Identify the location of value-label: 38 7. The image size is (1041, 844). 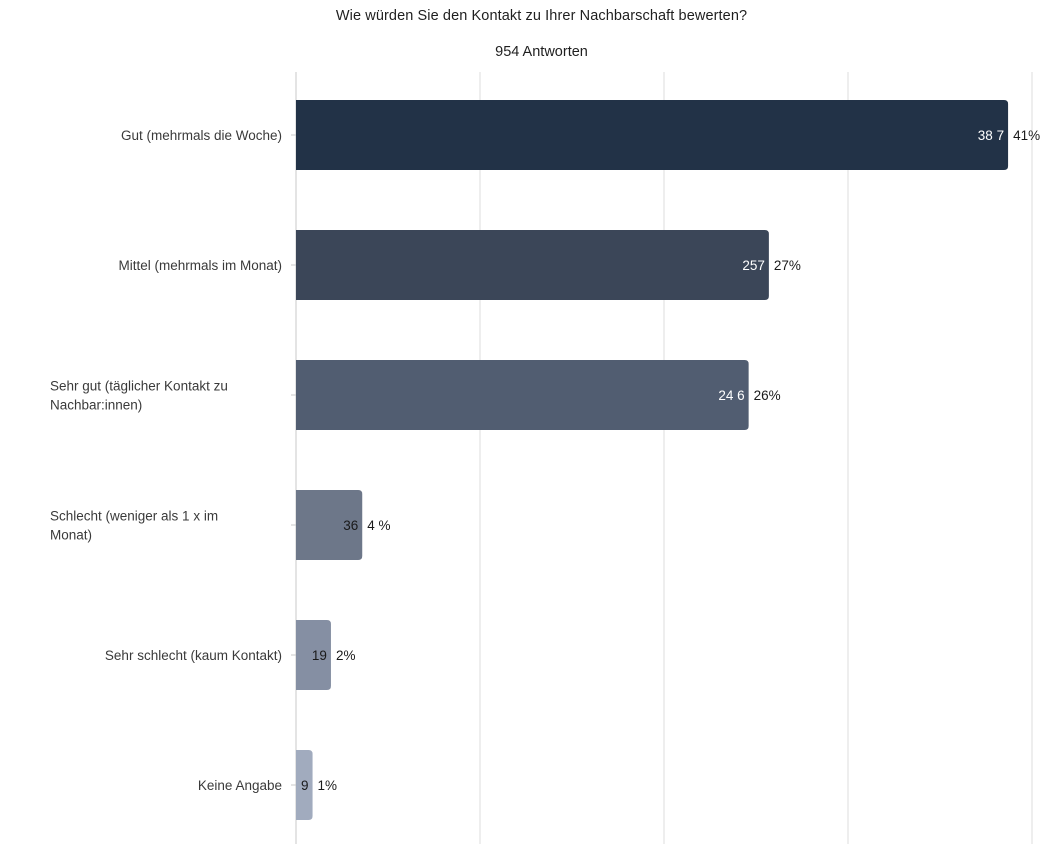
(991, 135).